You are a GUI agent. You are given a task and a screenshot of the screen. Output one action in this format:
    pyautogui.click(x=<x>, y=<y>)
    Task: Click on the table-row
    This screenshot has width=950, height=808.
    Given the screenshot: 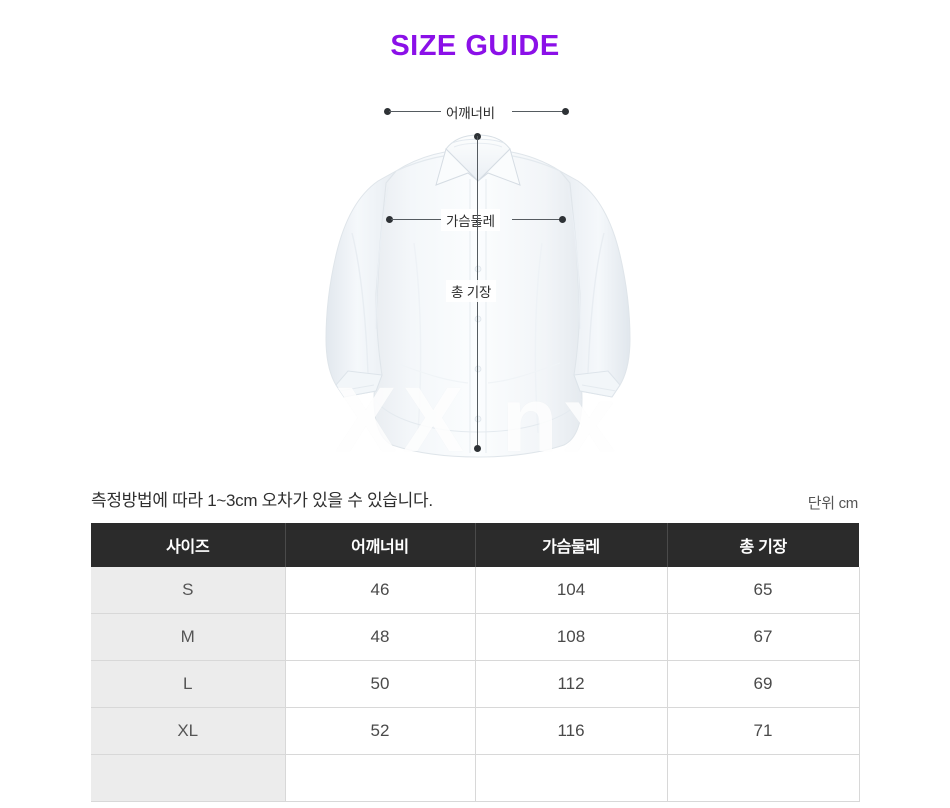 What is the action you would take?
    pyautogui.click(x=475, y=778)
    